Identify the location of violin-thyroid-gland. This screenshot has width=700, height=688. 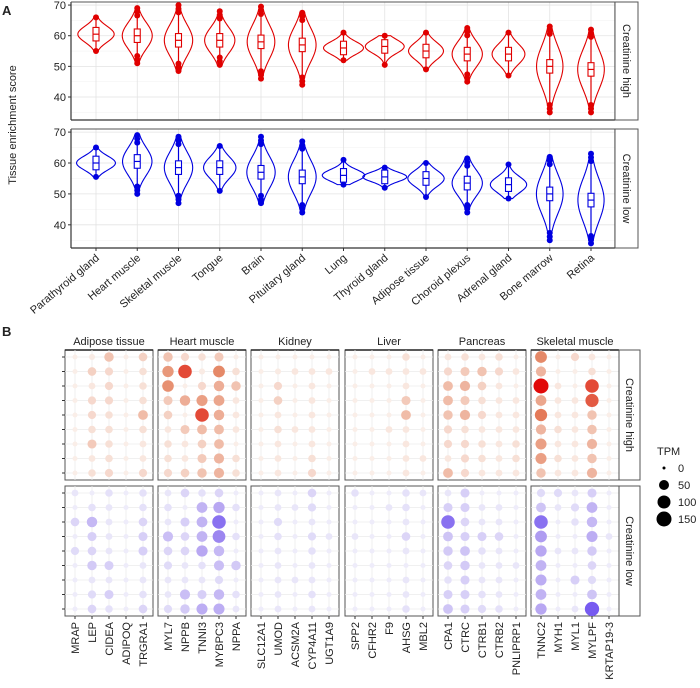
(385, 177).